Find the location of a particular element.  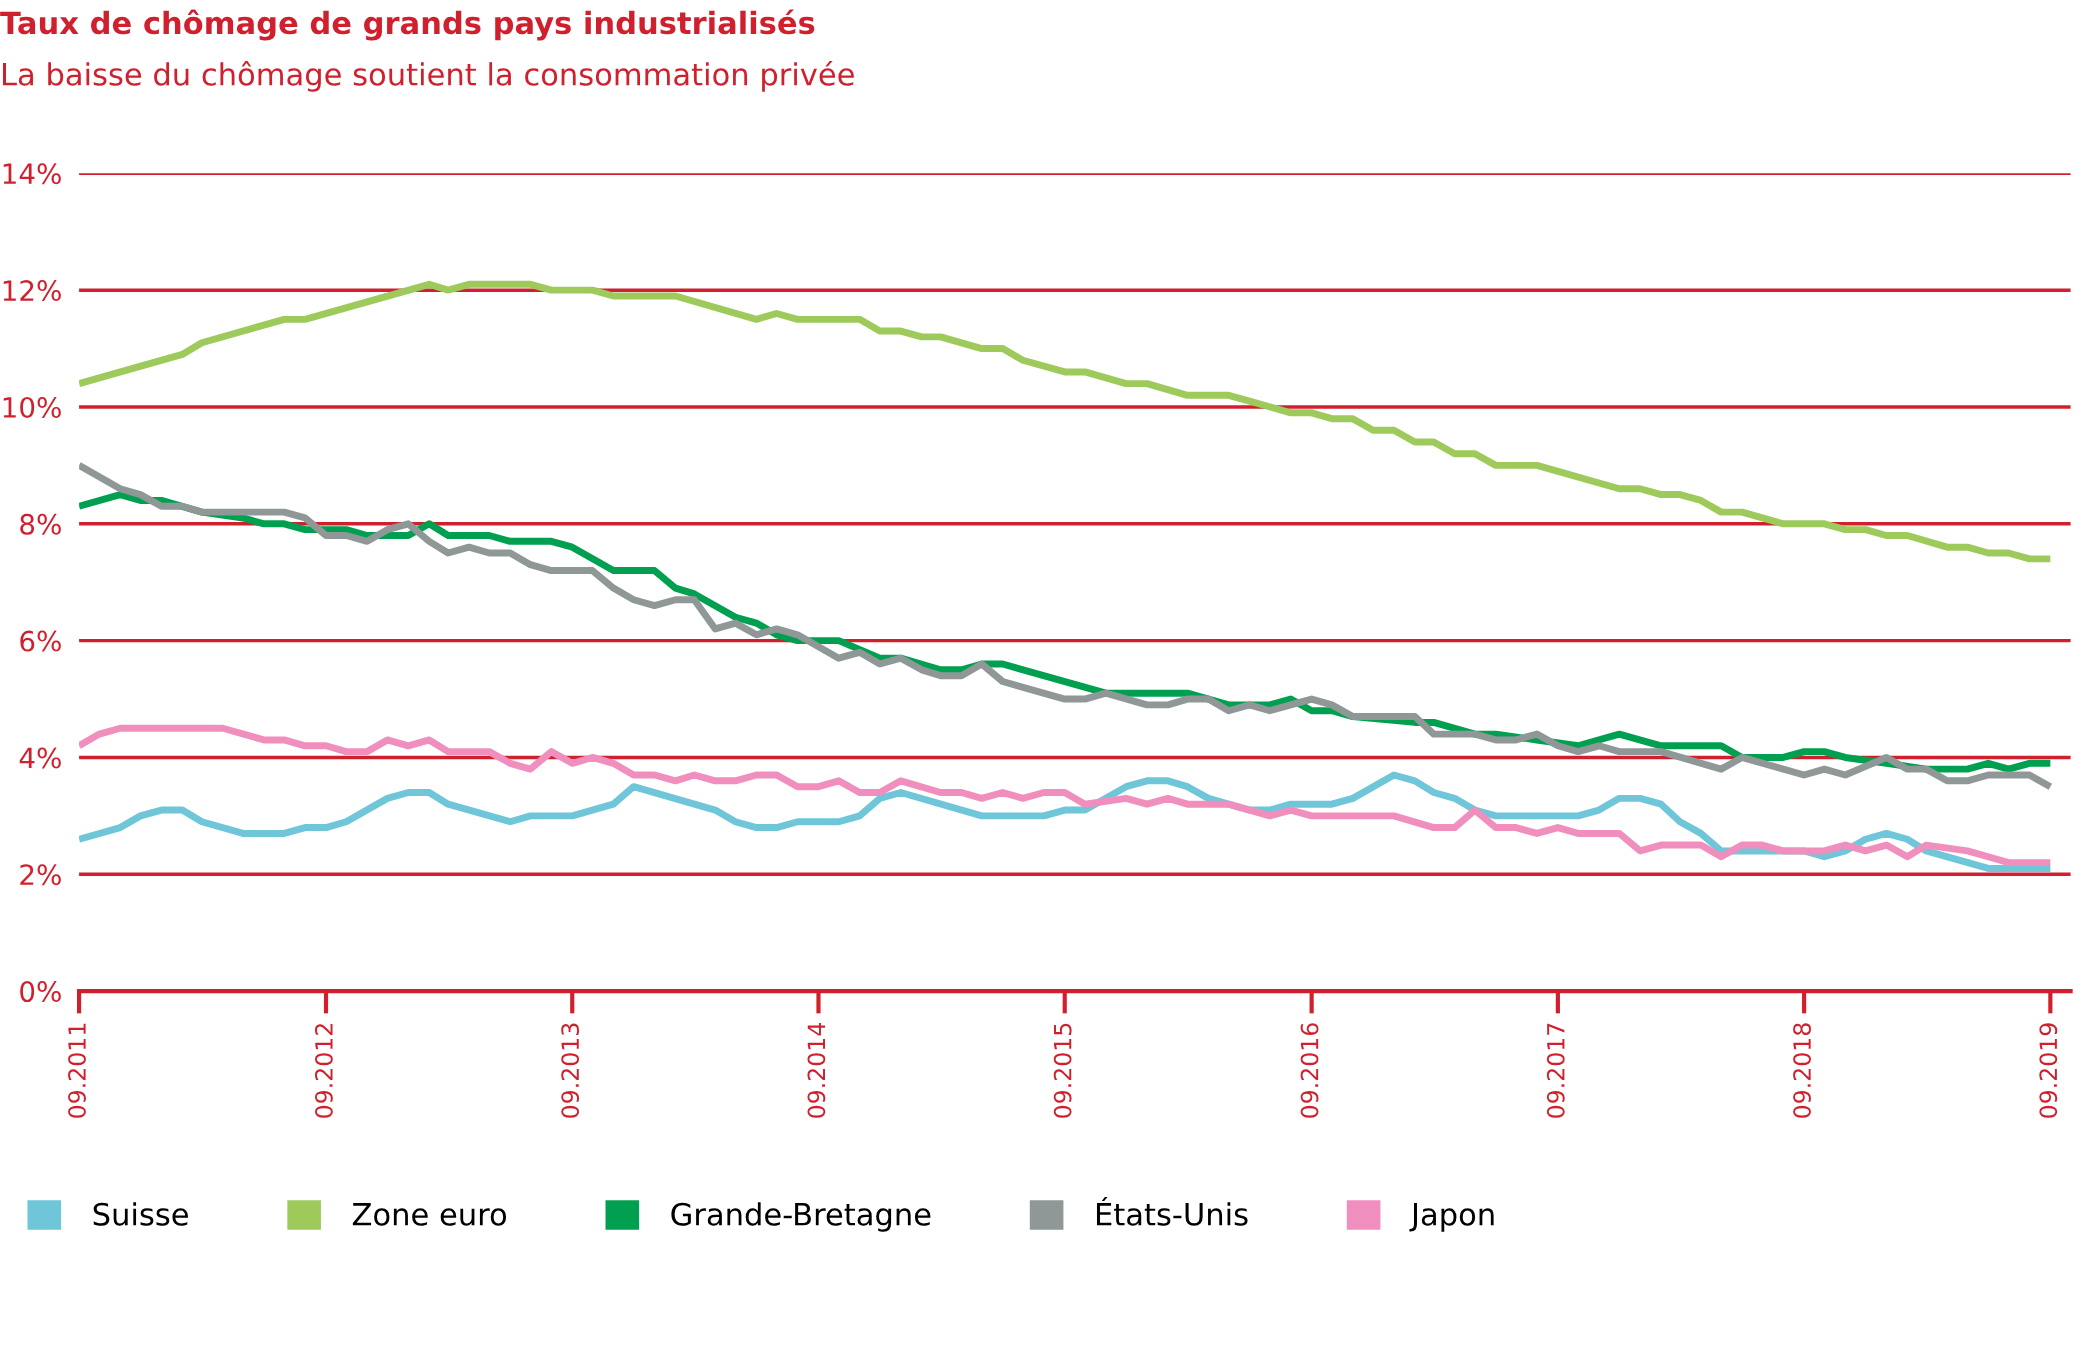

x-tick-label: 09.2015 is located at coordinates (1062, 1070).